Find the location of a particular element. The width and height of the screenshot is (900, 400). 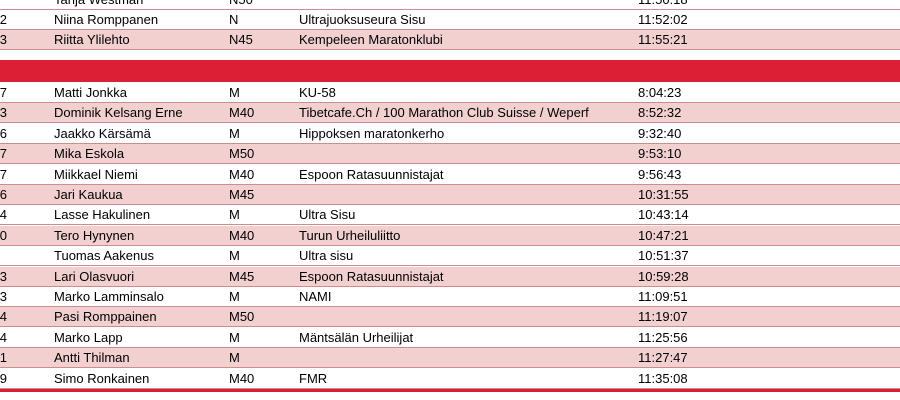

table-row: 4 Marko Lapp M Mäntsälän Urheilijat 11:25:56 is located at coordinates (450, 337).